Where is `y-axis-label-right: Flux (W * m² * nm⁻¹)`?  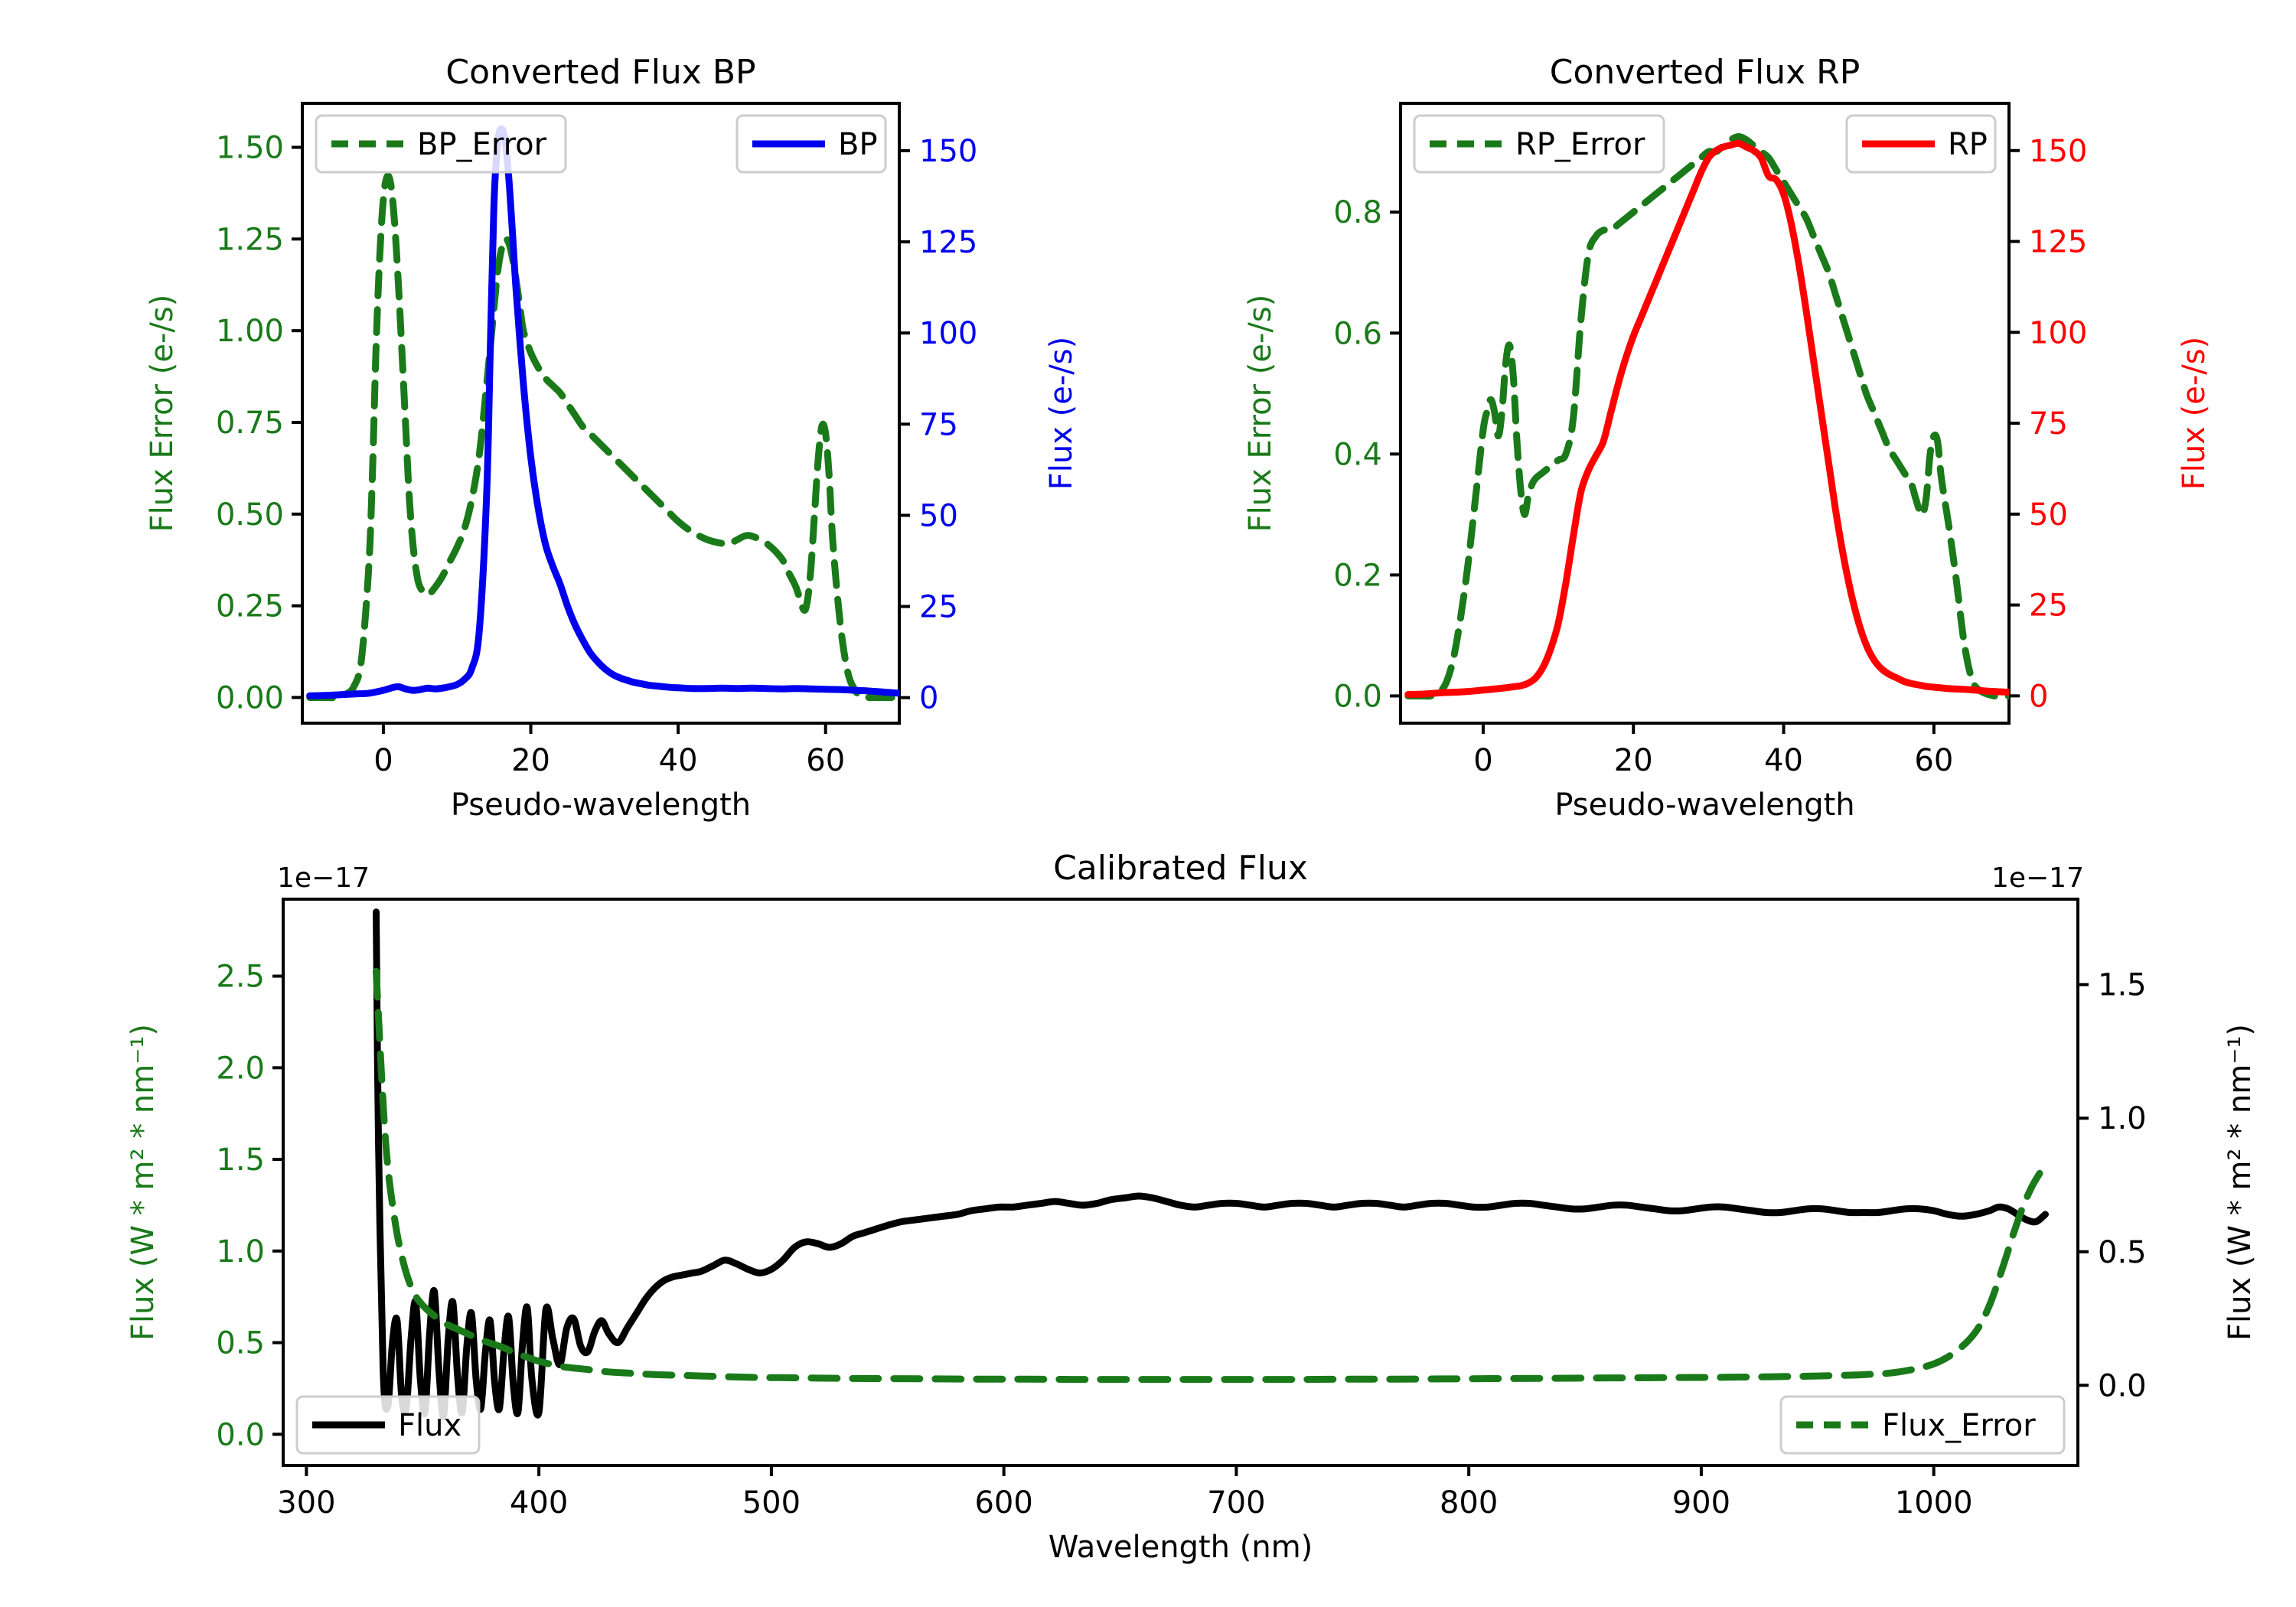
y-axis-label-right: Flux (W * m² * nm⁻¹) is located at coordinates (2240, 1182).